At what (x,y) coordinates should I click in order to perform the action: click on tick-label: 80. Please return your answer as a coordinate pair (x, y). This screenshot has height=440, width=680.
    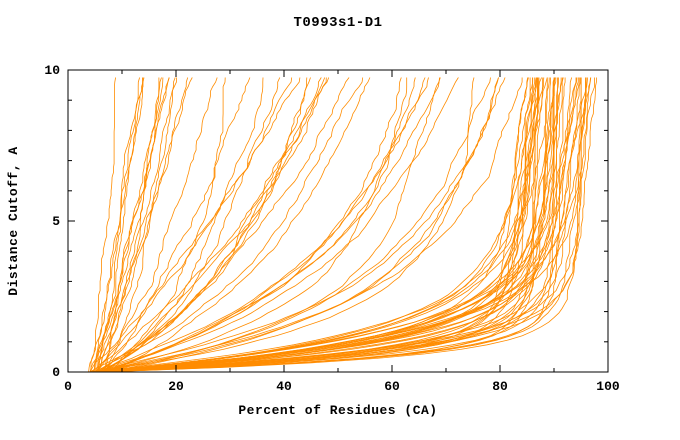
    Looking at the image, I should click on (500, 386).